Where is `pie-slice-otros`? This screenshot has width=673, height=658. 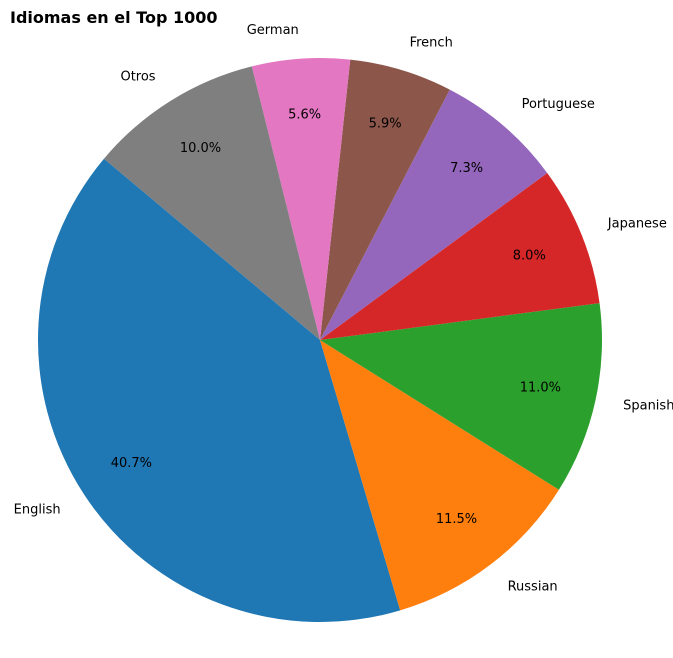 pie-slice-otros is located at coordinates (211, 203).